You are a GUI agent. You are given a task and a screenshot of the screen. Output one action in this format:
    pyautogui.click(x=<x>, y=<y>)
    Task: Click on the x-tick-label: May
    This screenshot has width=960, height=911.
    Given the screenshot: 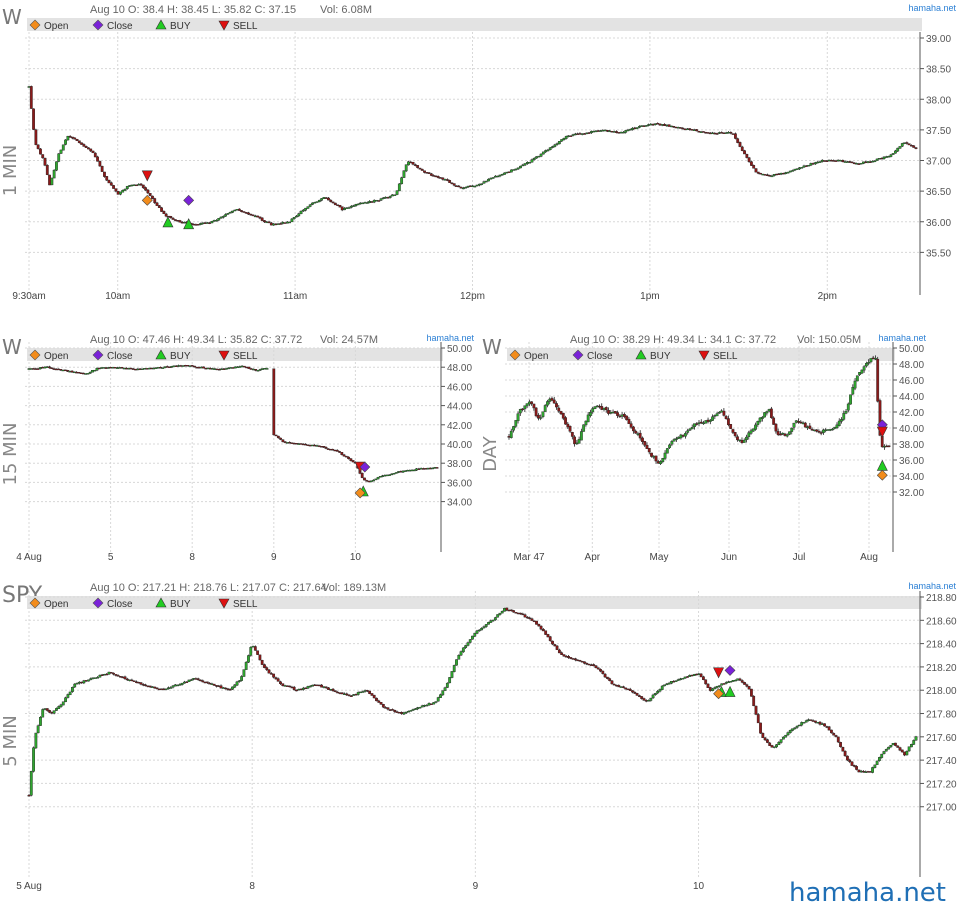 What is the action you would take?
    pyautogui.click(x=659, y=557)
    